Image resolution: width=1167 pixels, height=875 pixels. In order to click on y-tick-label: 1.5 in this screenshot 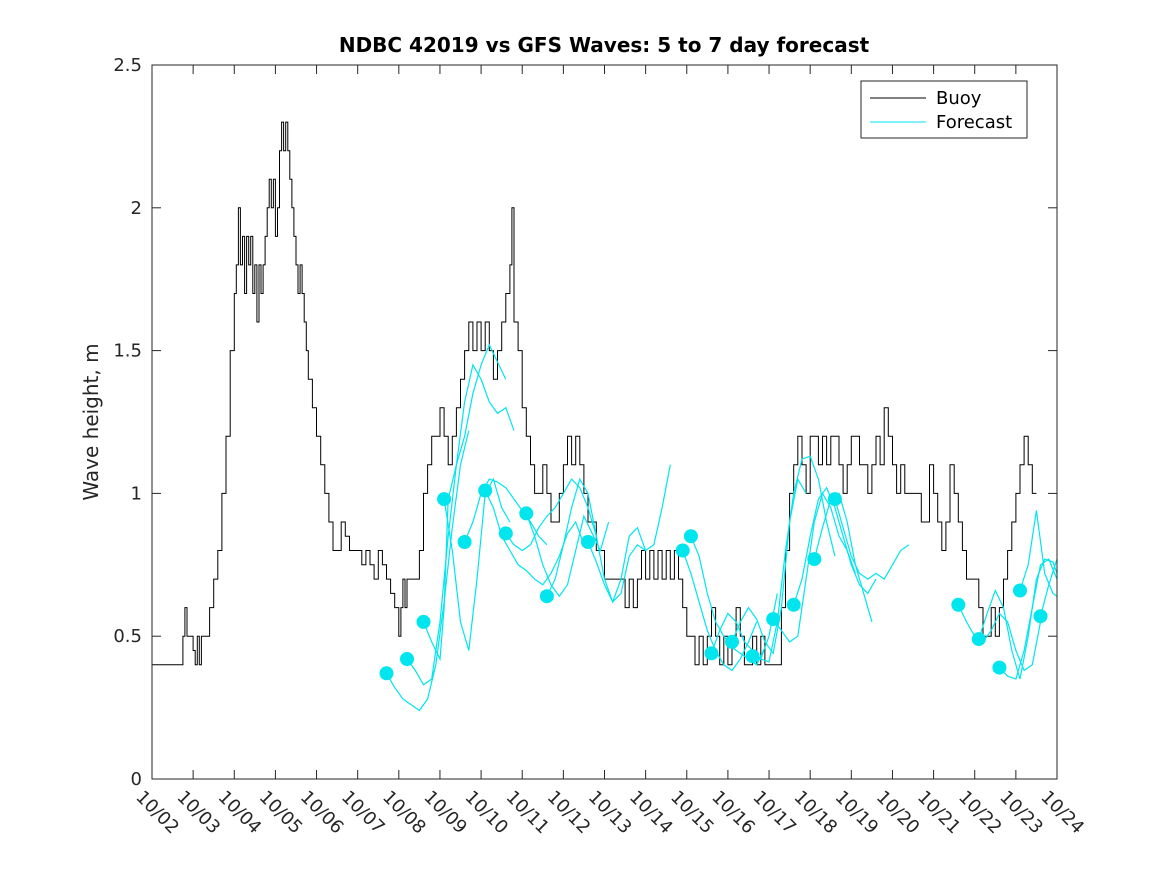, I will do `click(127, 351)`.